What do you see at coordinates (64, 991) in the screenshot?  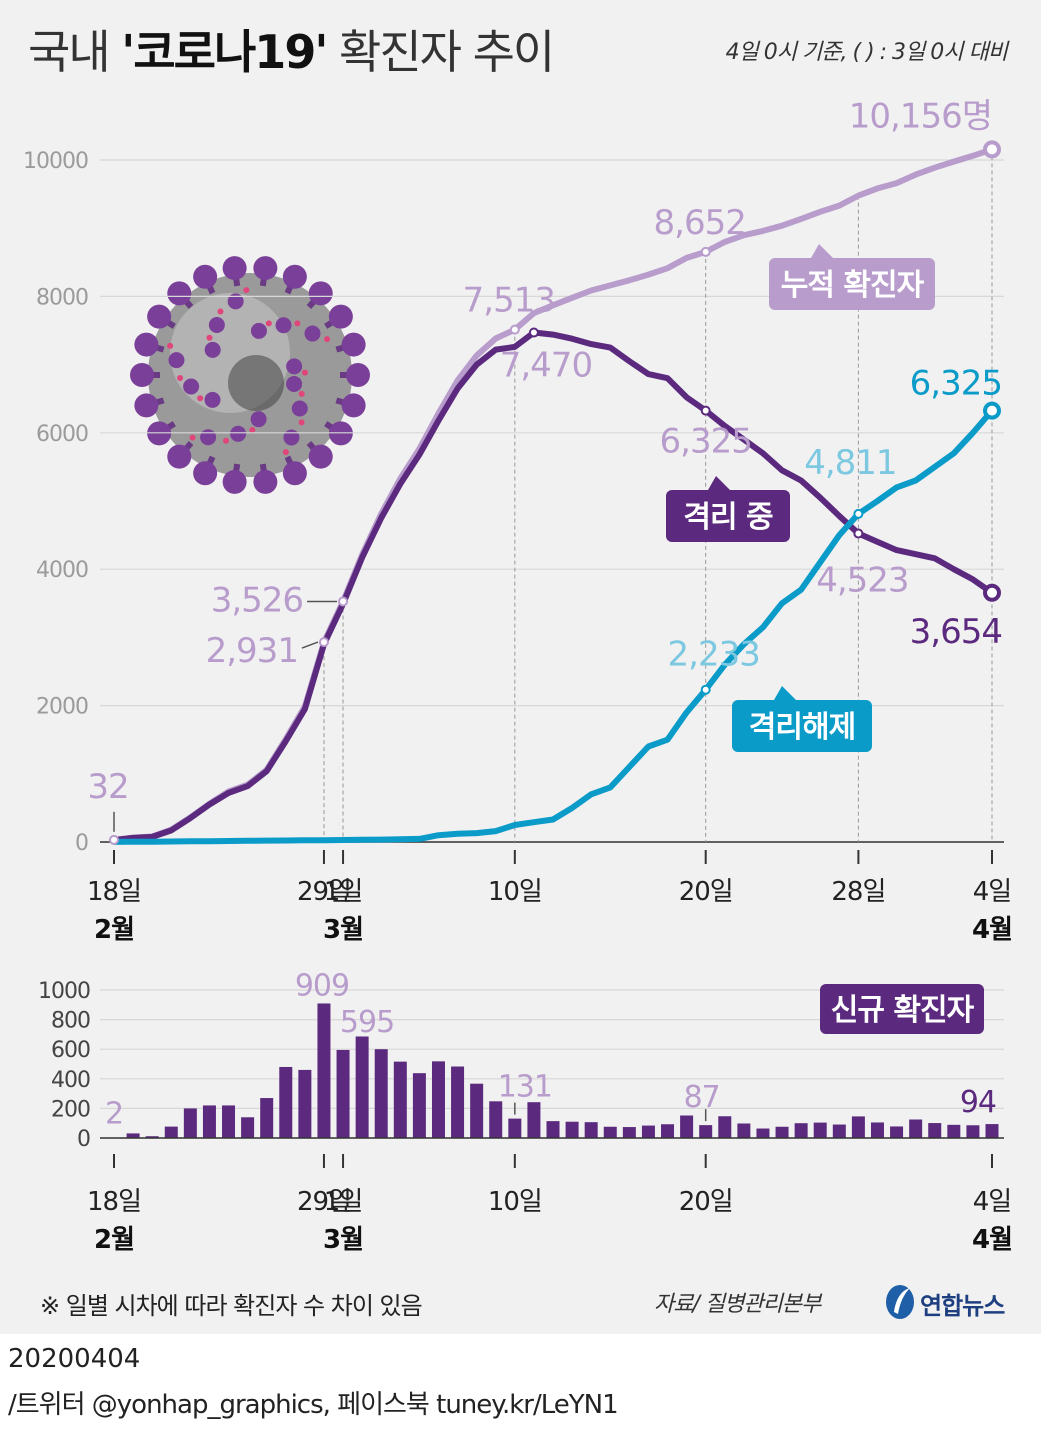 I see `bar-y-tick-label: 1000` at bounding box center [64, 991].